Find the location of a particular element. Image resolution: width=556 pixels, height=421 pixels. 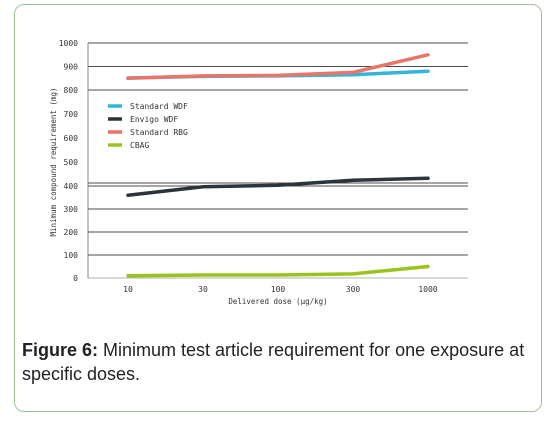

legend: Standard WDF Envigo WDF Standard RBG CBAG is located at coordinates (148, 126).